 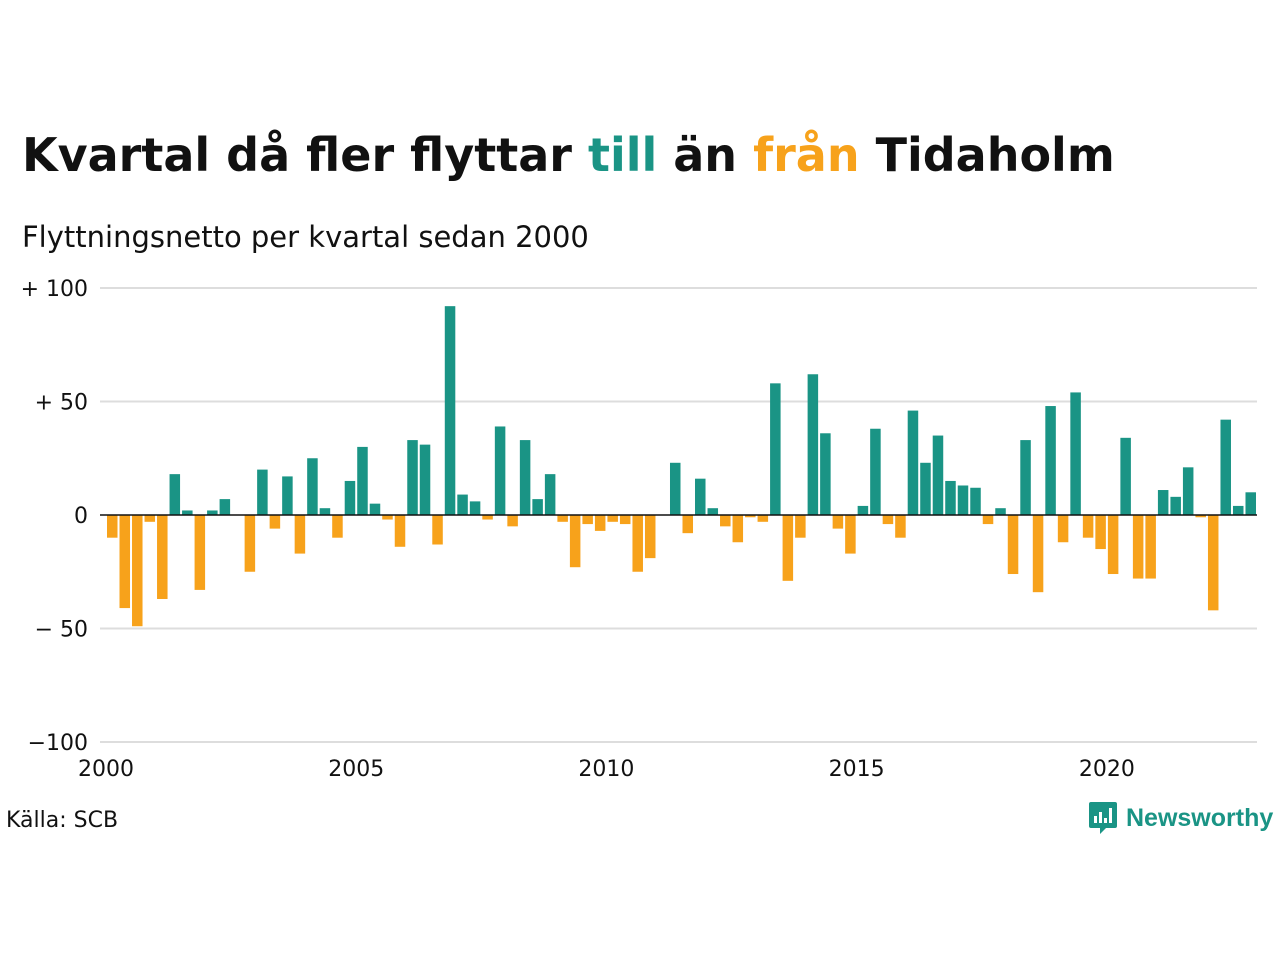 I want to click on x-tick-label: 2015, so click(x=857, y=769).